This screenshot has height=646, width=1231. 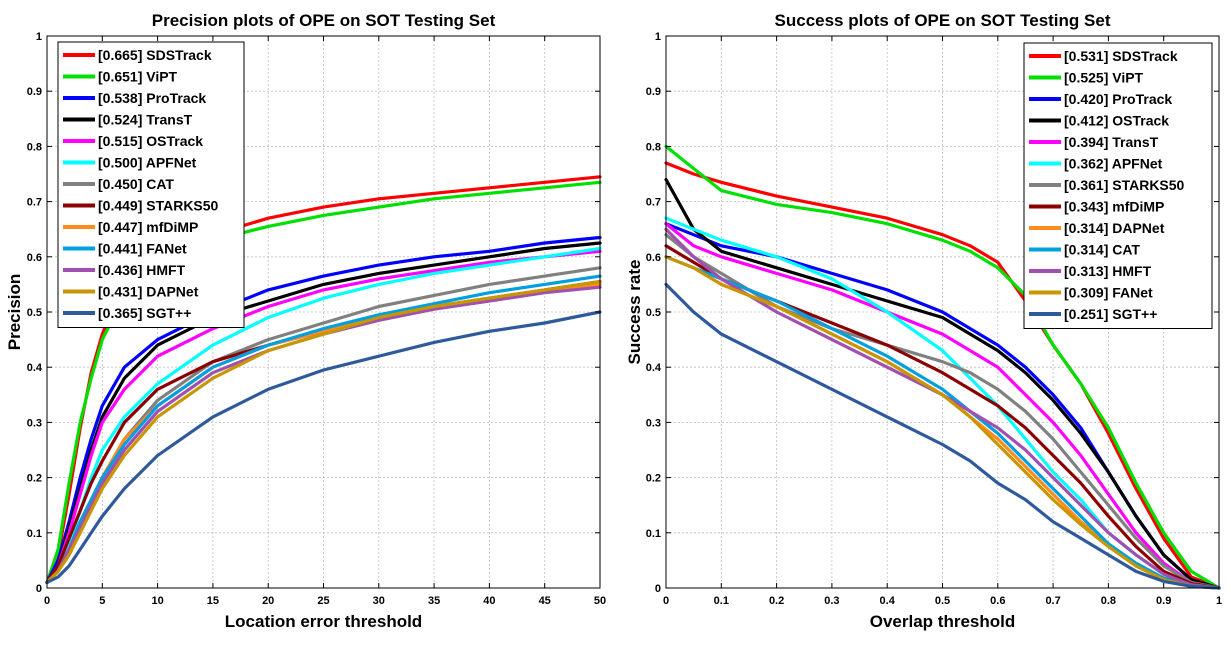 I want to click on legend-label-13: [0.365] SGT++, so click(x=144, y=313).